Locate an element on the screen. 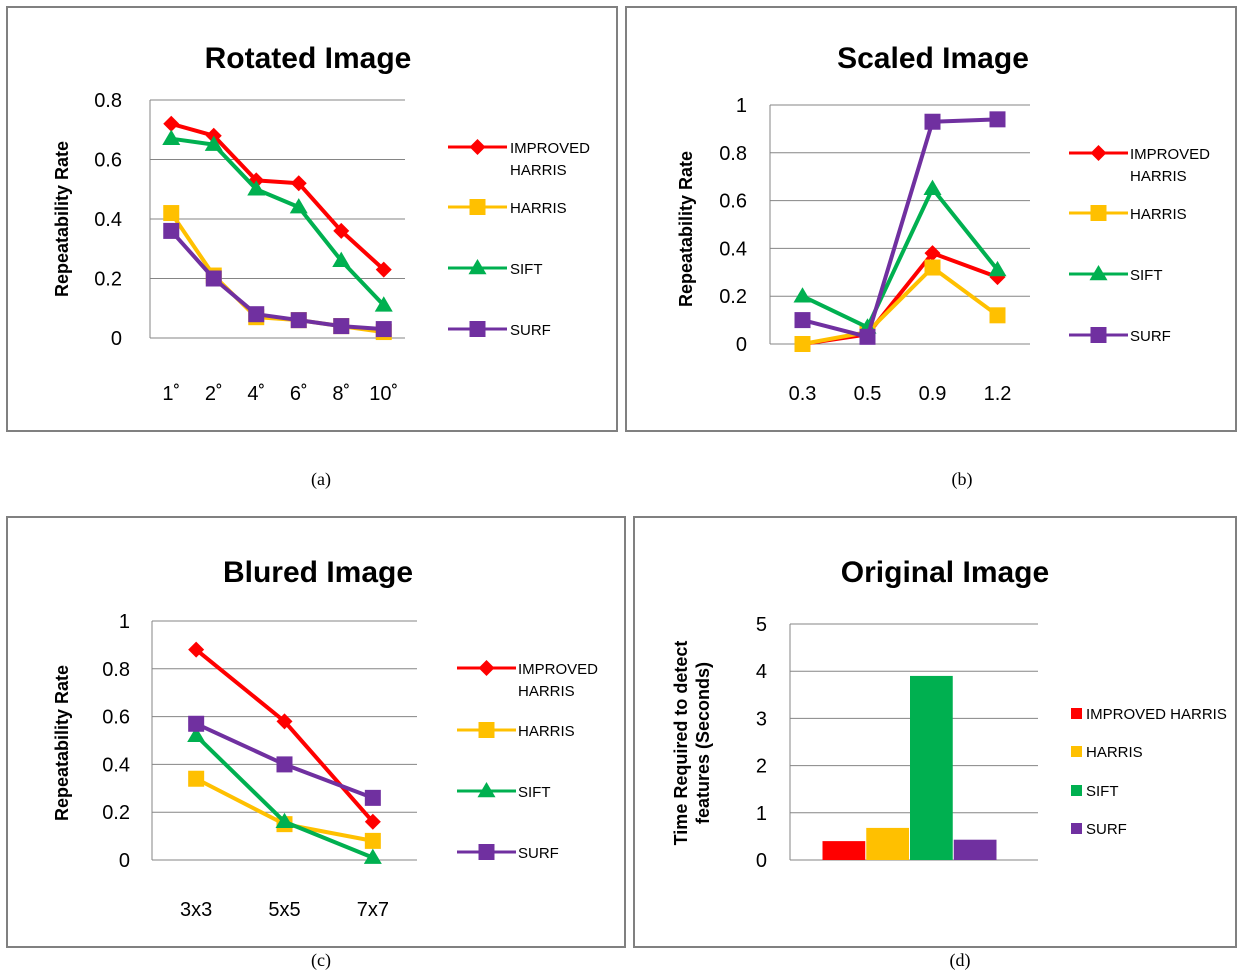 The image size is (1243, 979). blured-image-y-tick-label: 0 is located at coordinates (124, 861).